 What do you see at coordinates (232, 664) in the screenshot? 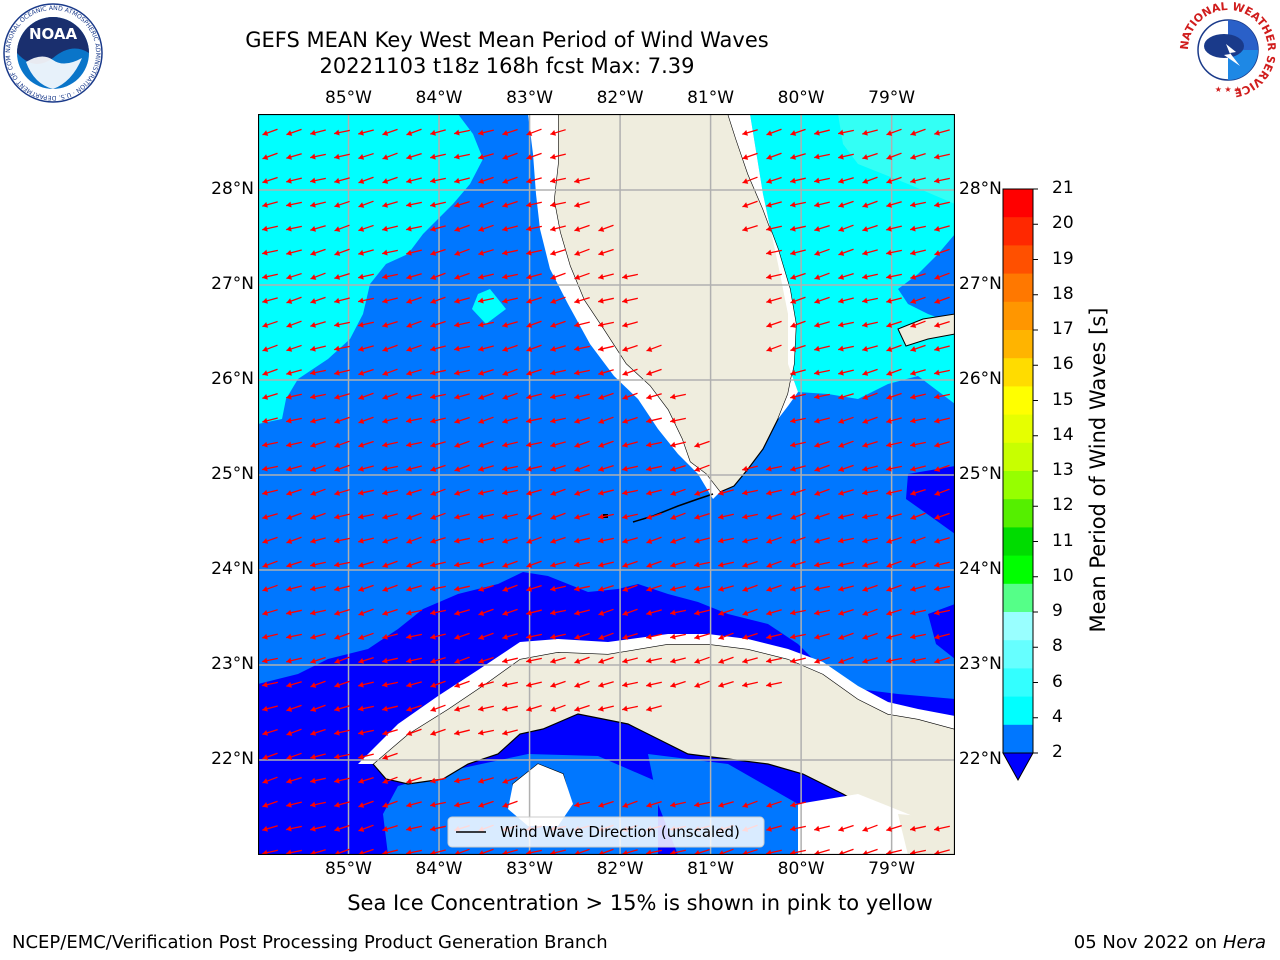
I see `lat-tick-label: 23°N` at bounding box center [232, 664].